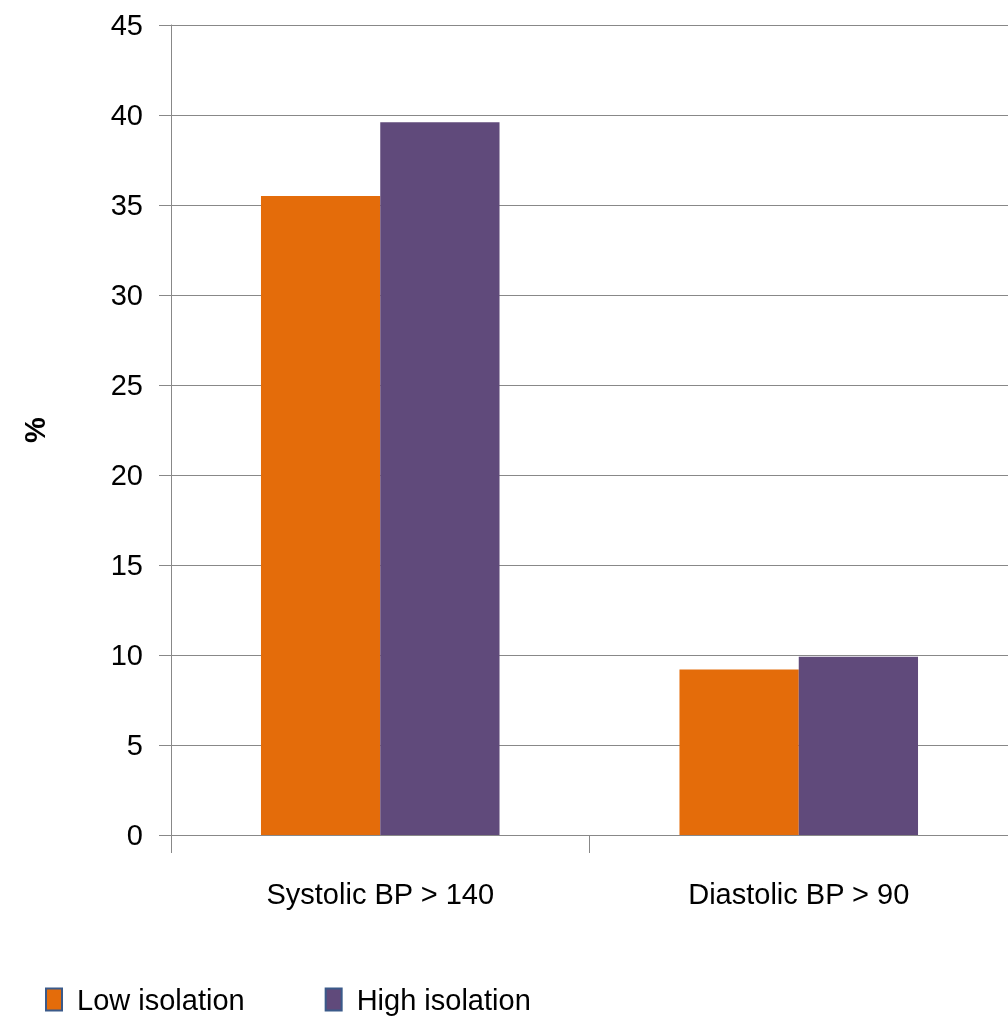  Describe the element at coordinates (380, 893) in the screenshot. I see `x-tick-label: Systolic BP > 140` at that location.